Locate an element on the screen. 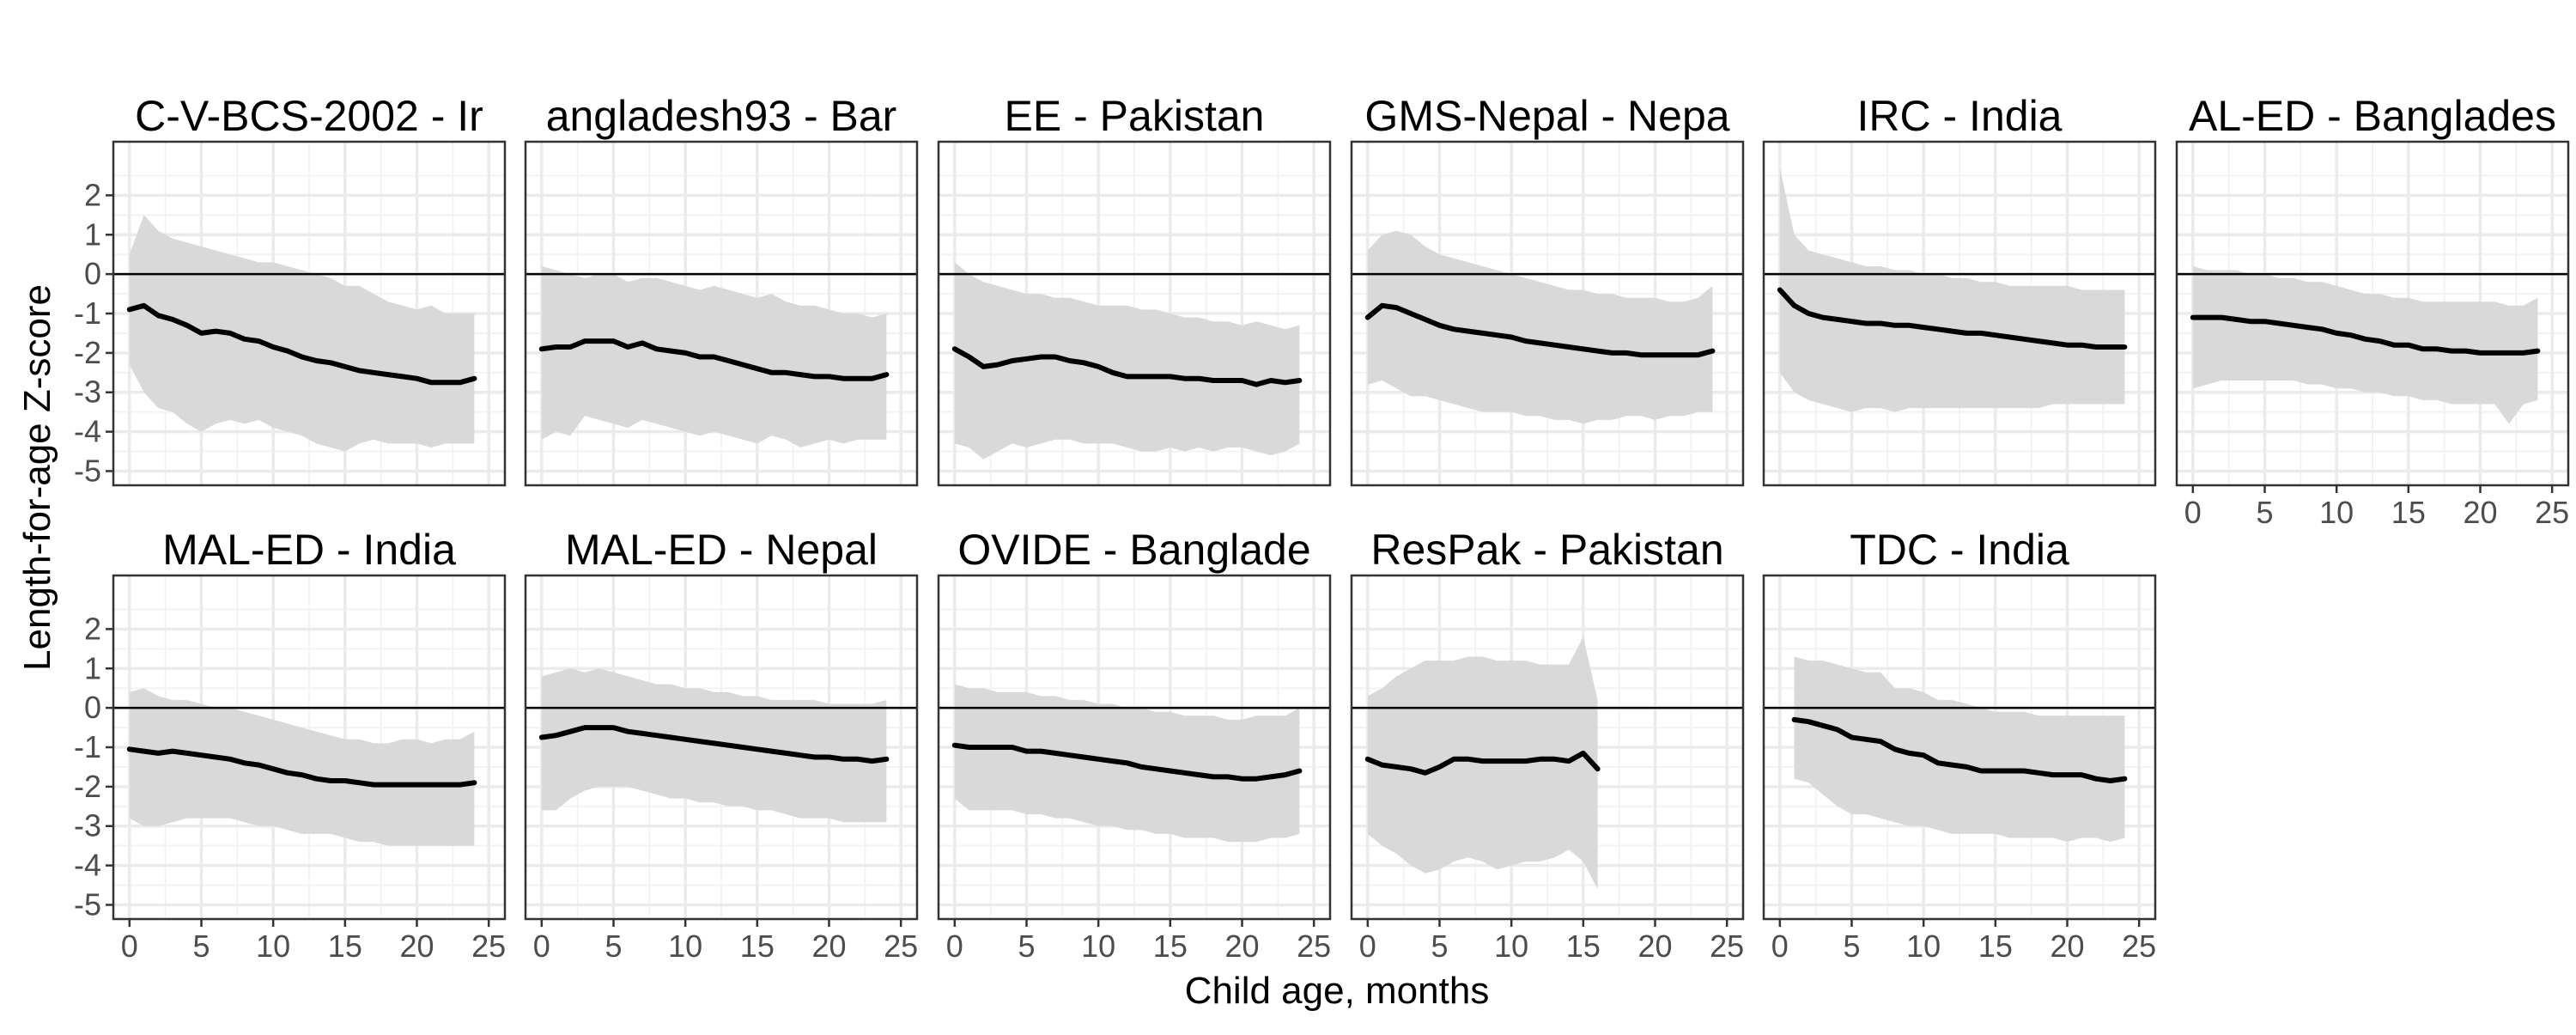  x-axis-title: Child age, months is located at coordinates (1338, 991).